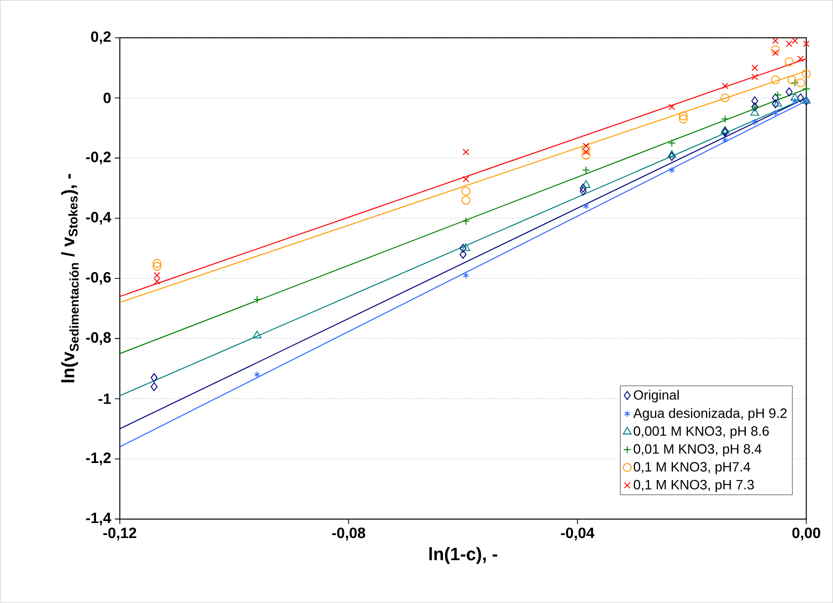 Image resolution: width=833 pixels, height=603 pixels. What do you see at coordinates (698, 450) in the screenshot?
I see `legend-label: 0,01 M KNO3, pH 8.4` at bounding box center [698, 450].